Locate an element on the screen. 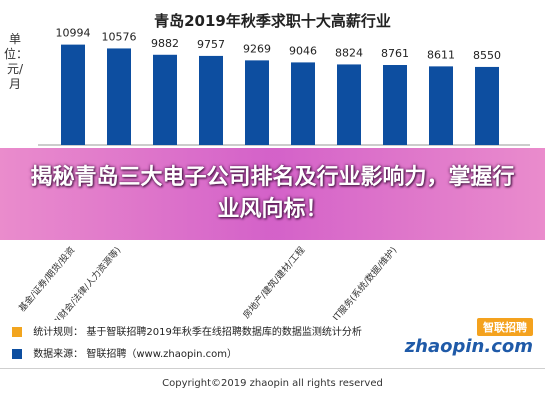 The height and width of the screenshot is (400, 545). bar-value-label: 8550 is located at coordinates (487, 55).